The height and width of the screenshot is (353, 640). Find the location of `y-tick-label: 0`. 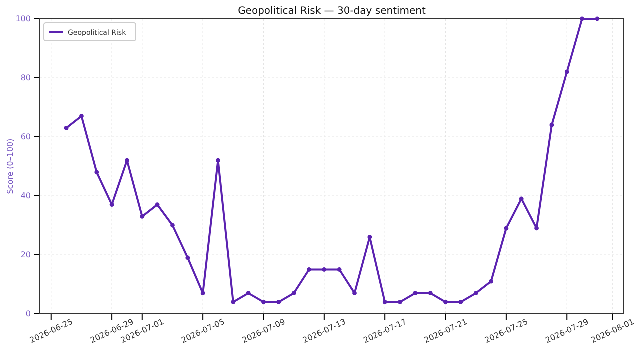

y-tick-label: 0 is located at coordinates (28, 314).